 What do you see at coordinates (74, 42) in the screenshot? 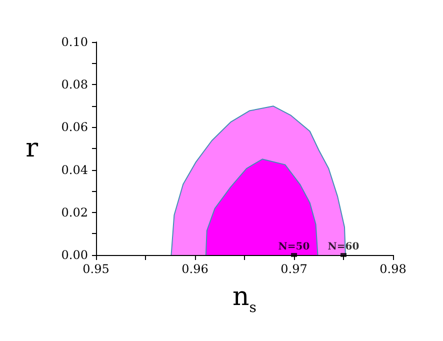
I see `y-tick-label: 0.10` at bounding box center [74, 42].